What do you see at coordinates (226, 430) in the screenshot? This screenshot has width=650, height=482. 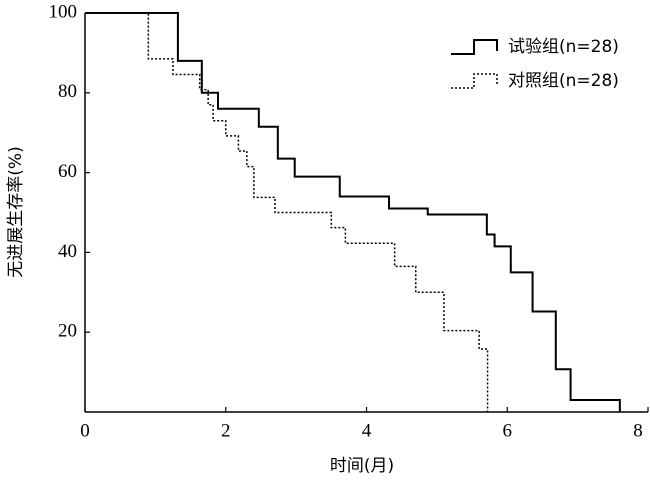 I see `x-tick-label: 2` at bounding box center [226, 430].